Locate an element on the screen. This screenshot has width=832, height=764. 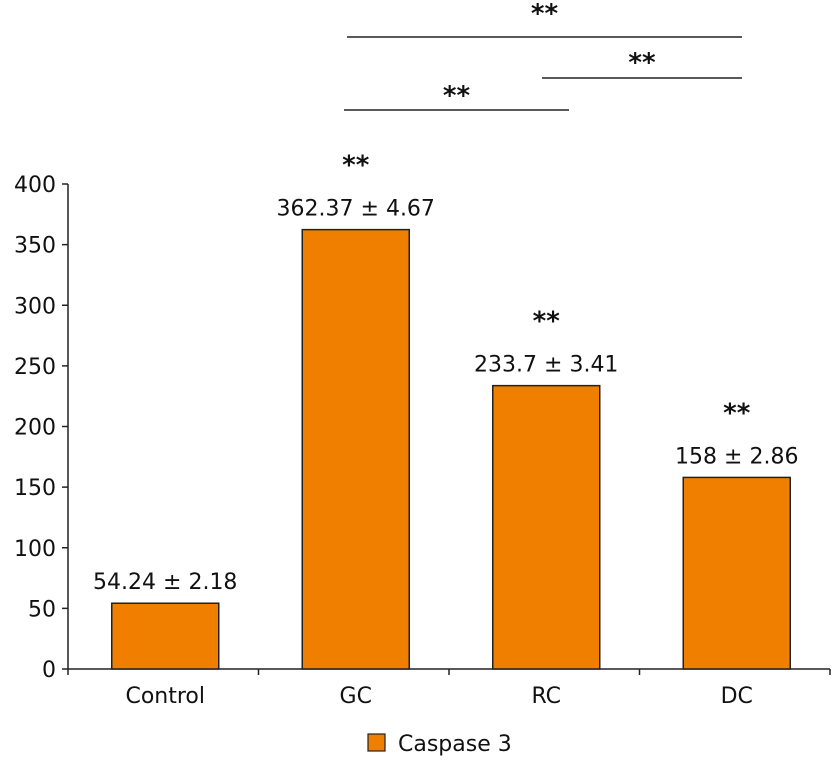
data-label: 362.37 ± 4.67 is located at coordinates (356, 209).